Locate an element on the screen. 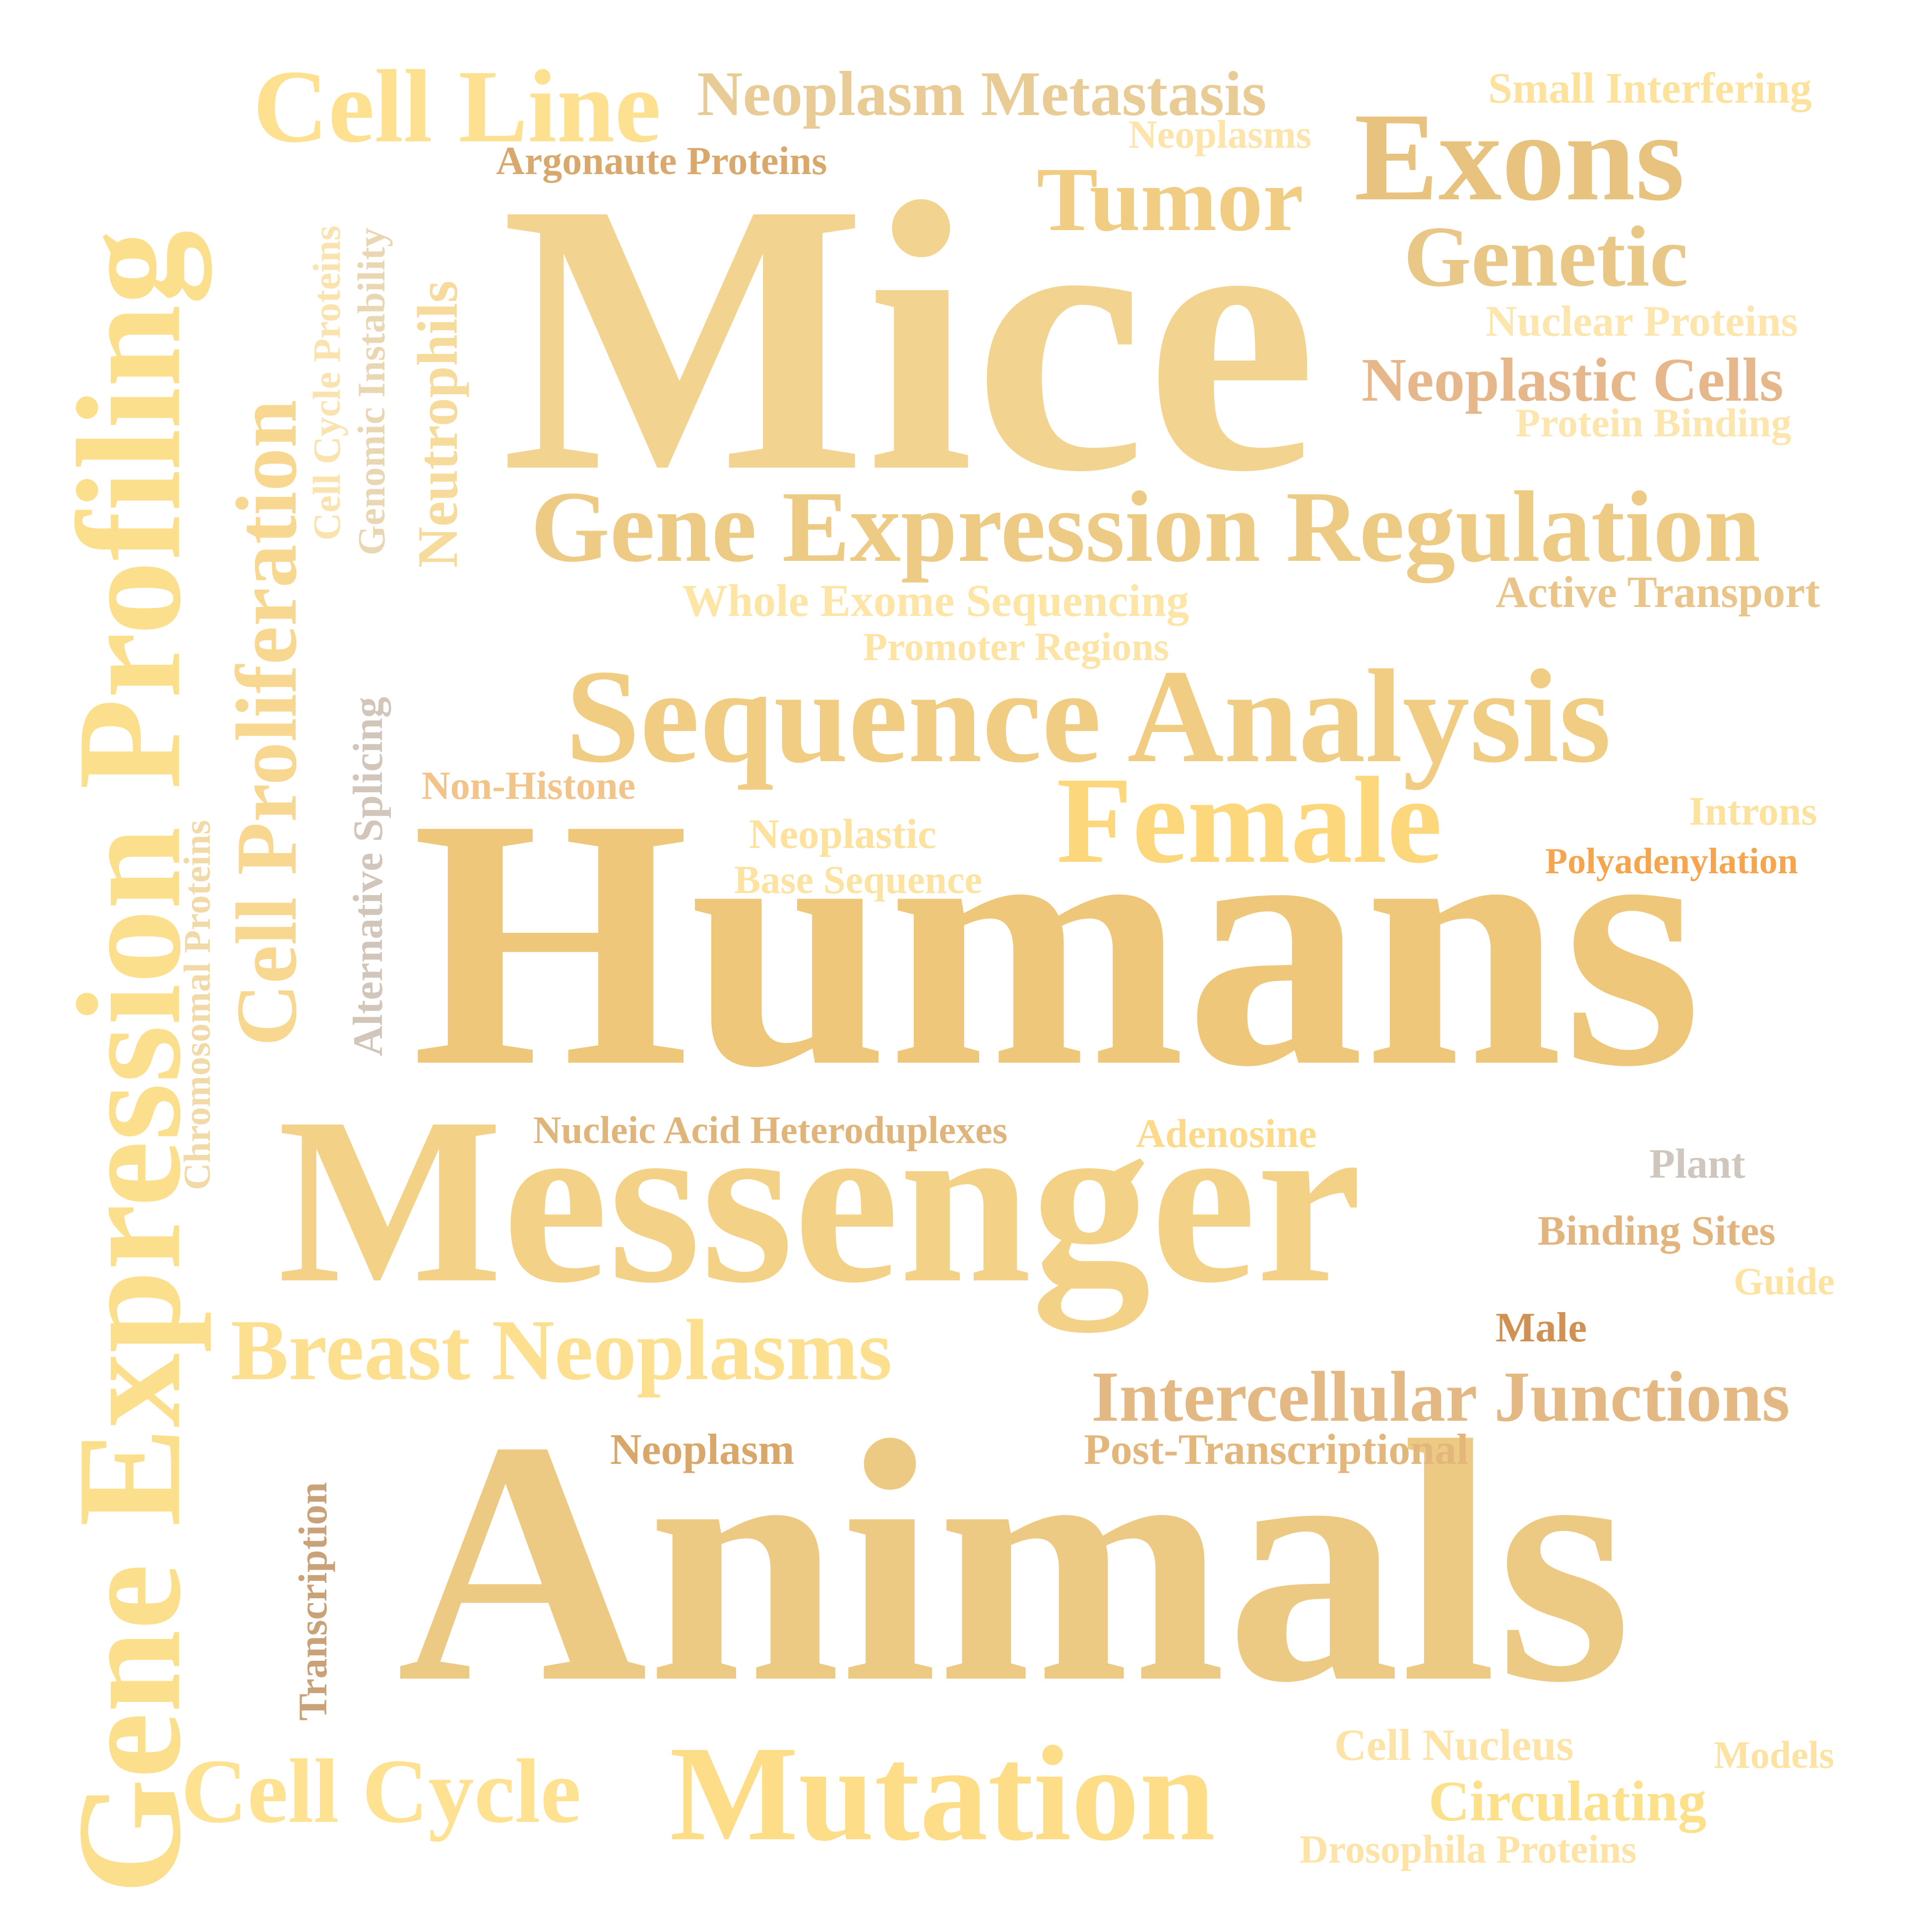 Image resolution: width=1932 pixels, height=1932 pixels. word-mice: Mice is located at coordinates (909, 337).